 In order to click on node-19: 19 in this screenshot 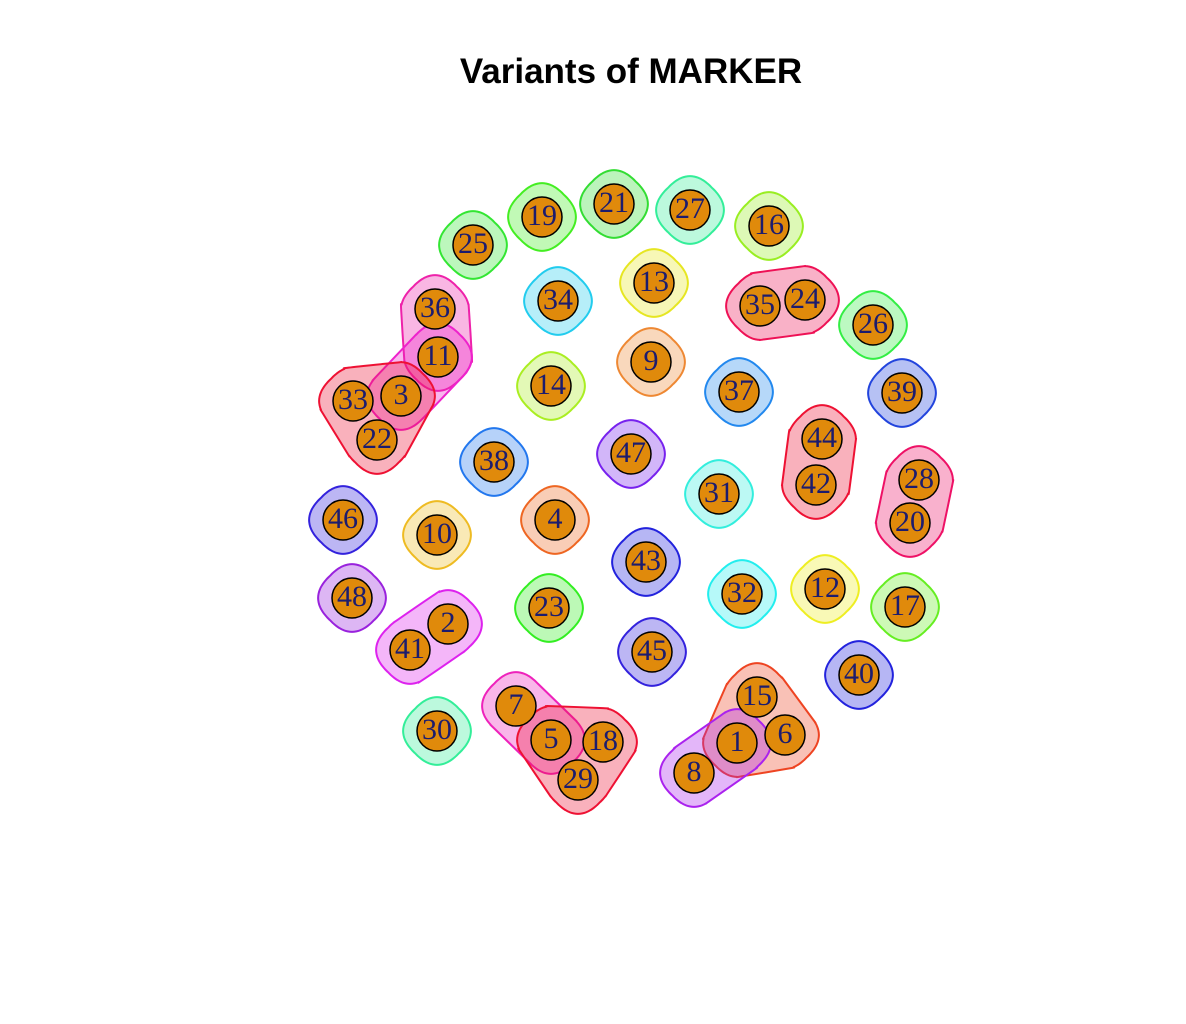, I will do `click(542, 217)`.